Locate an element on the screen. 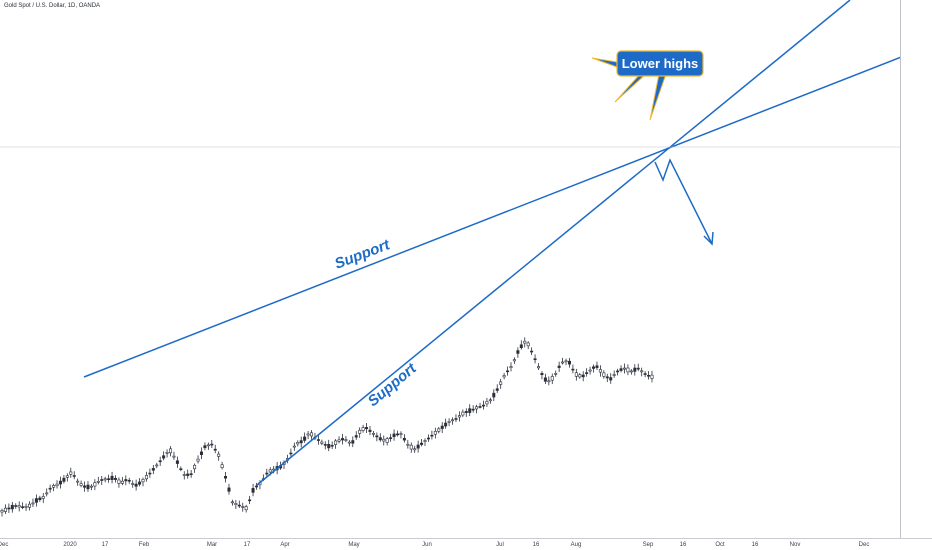  chart-title: Gold Spot / U.S. Dollar, 1D, OANDA is located at coordinates (52, 6).